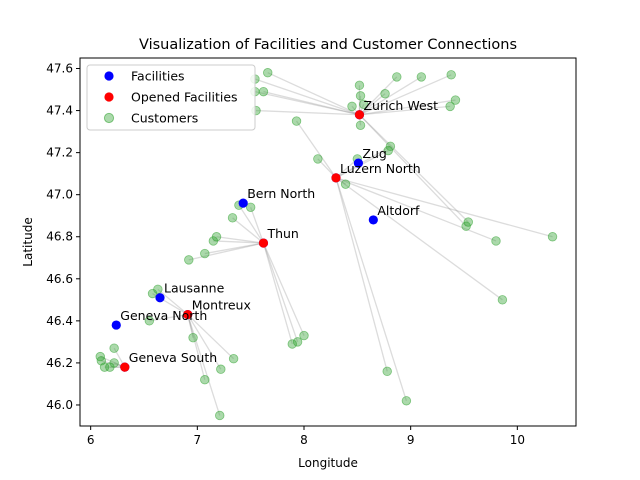  Describe the element at coordinates (198, 440) in the screenshot. I see `x-tick-label-1: 7` at that location.